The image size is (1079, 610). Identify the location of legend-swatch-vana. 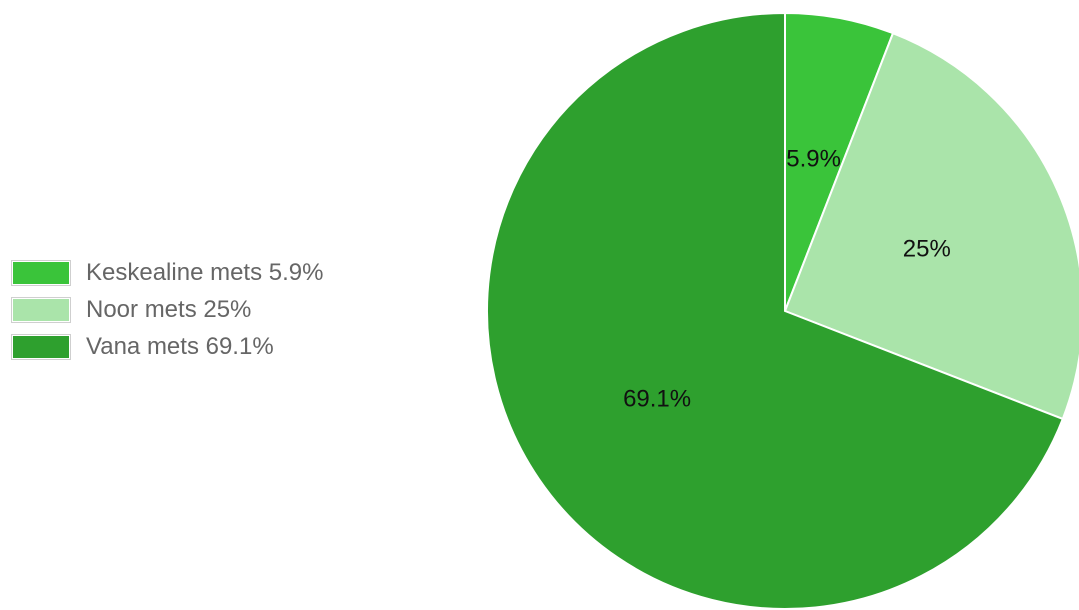
(41, 346).